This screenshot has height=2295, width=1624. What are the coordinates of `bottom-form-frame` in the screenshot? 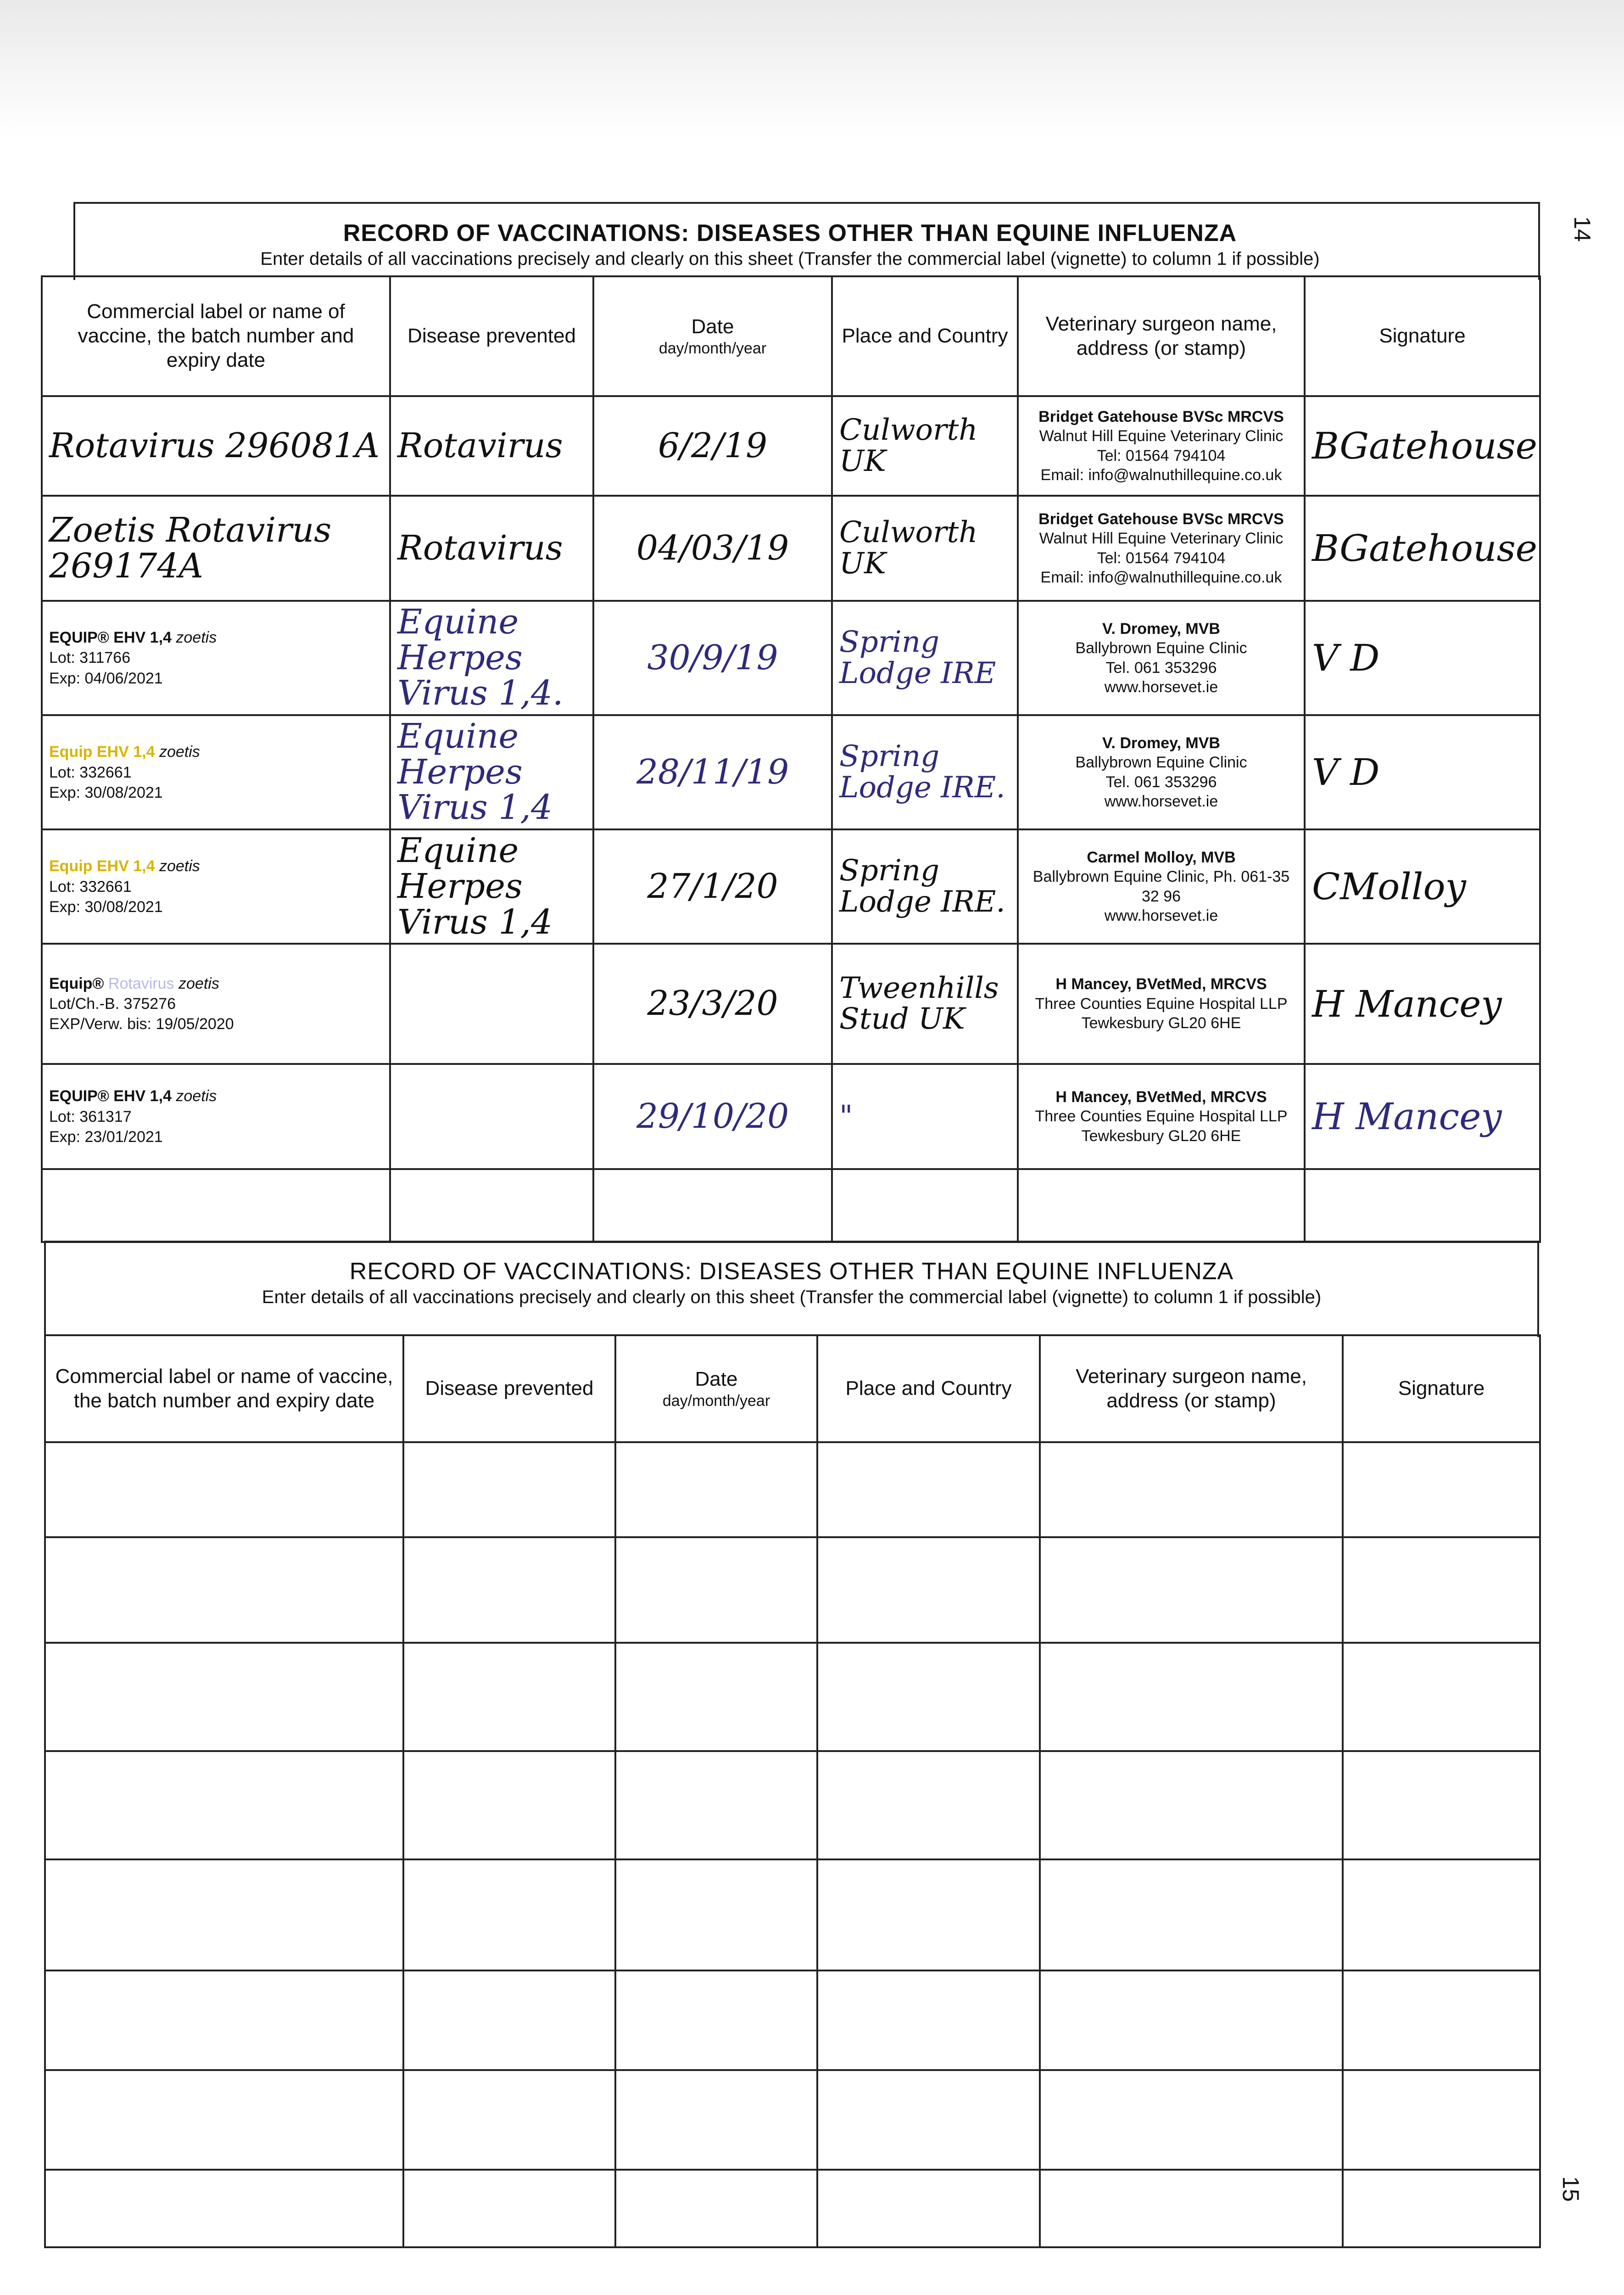 It's located at (791, 1289).